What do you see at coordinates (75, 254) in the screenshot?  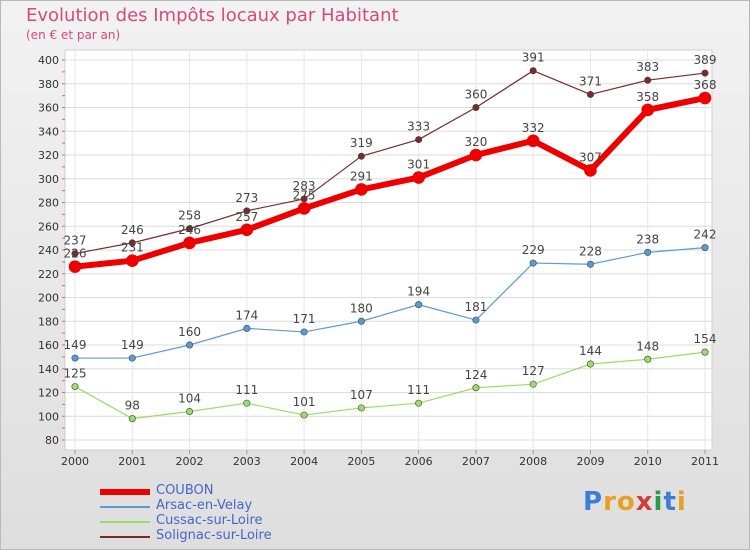 I see `data-label: 226` at bounding box center [75, 254].